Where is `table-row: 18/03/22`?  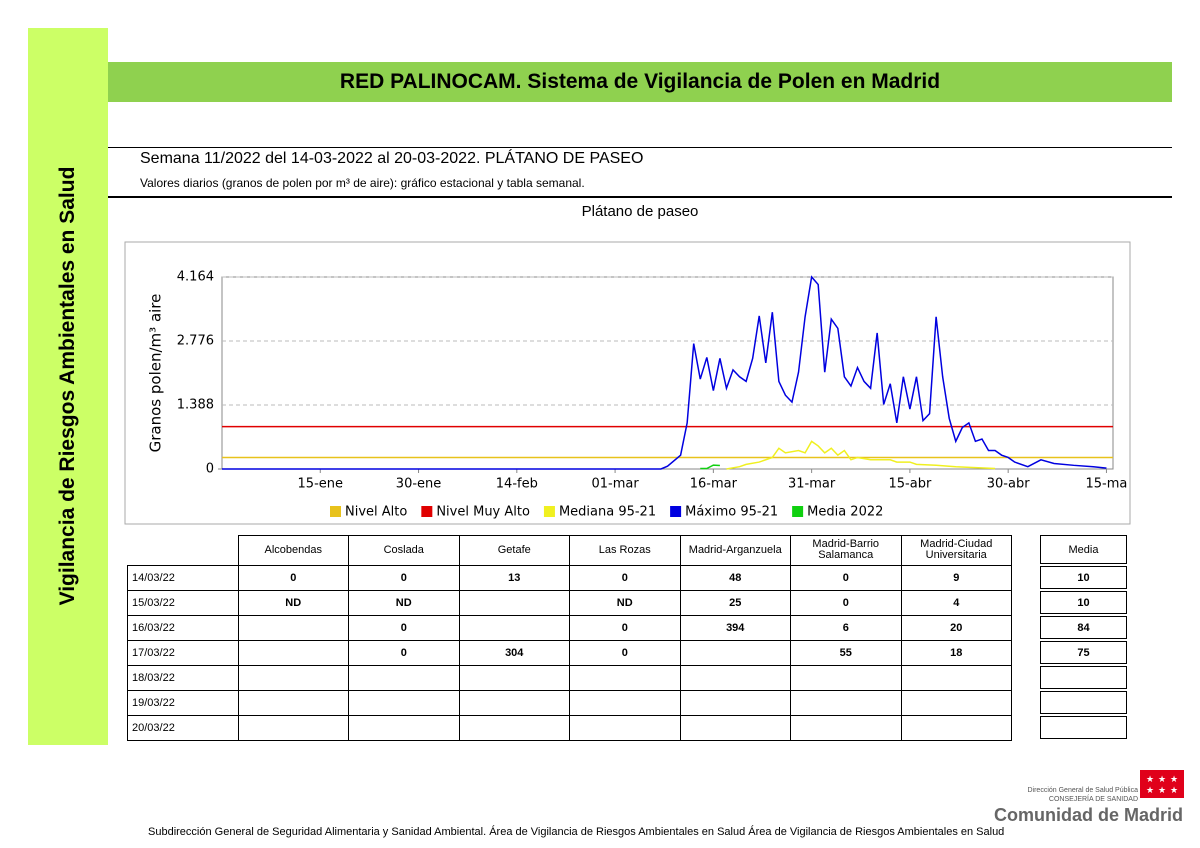 table-row: 18/03/22 is located at coordinates (569, 677).